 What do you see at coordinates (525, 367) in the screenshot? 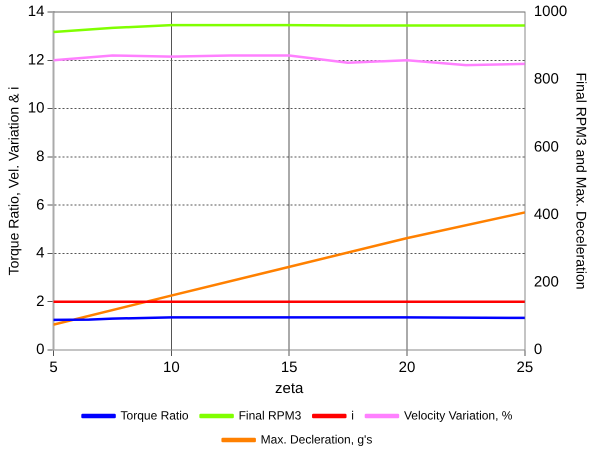
I see `x-tick-label: 25` at bounding box center [525, 367].